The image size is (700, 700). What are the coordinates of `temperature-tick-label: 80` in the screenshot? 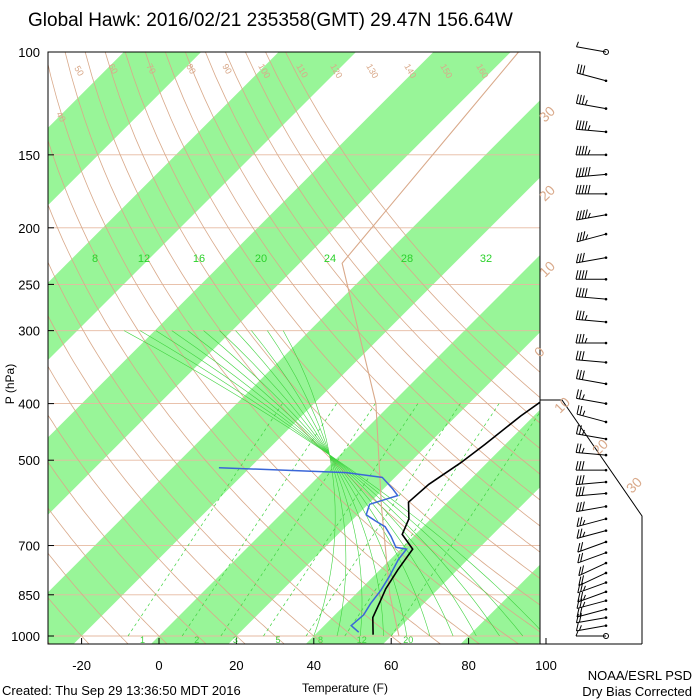 It's located at (468, 665).